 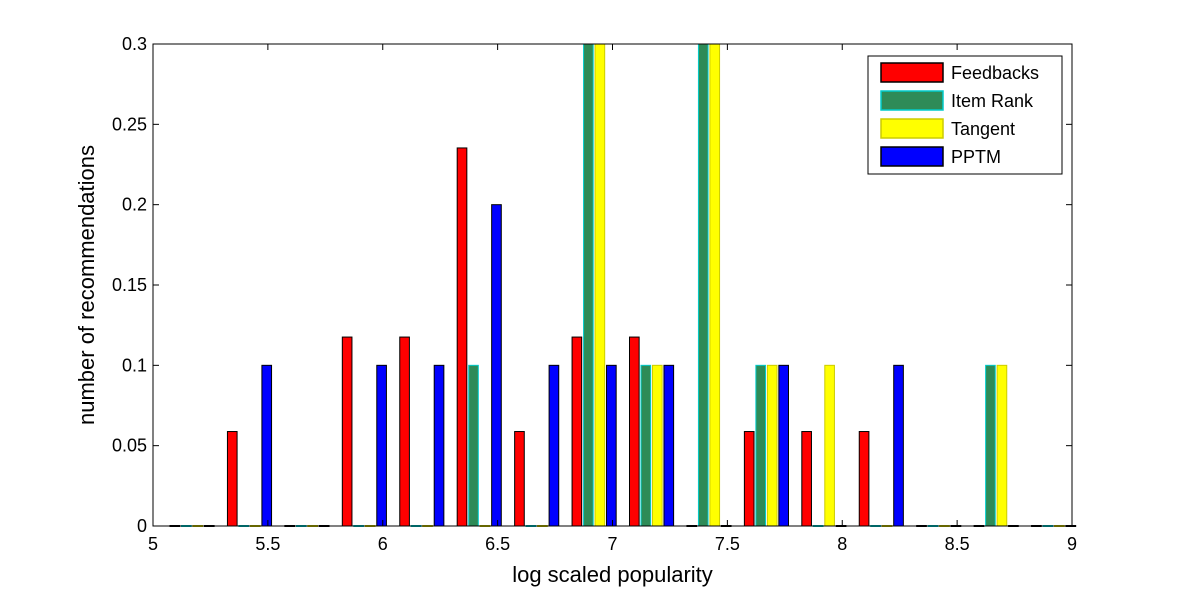 What do you see at coordinates (612, 574) in the screenshot?
I see `x-axis-label: log scaled popularity` at bounding box center [612, 574].